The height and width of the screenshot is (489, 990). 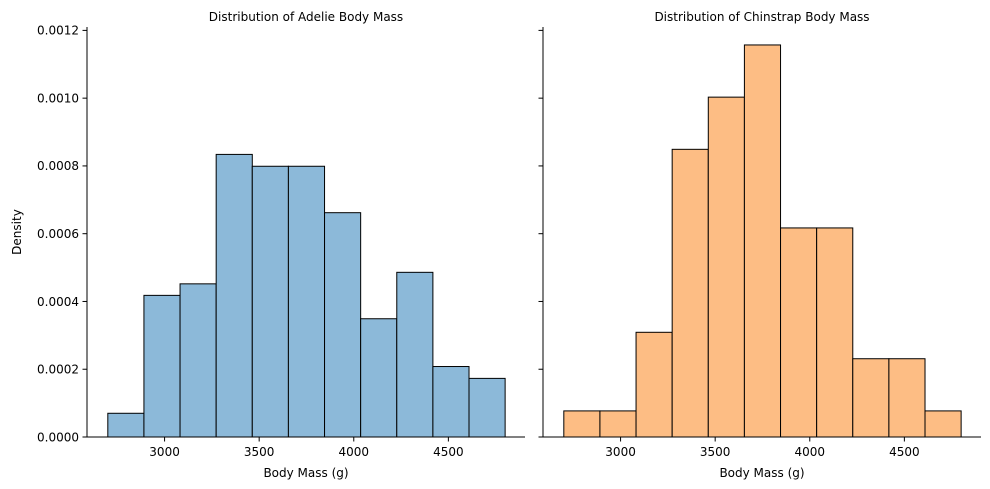 What do you see at coordinates (58, 437) in the screenshot?
I see `y-tick-label: 0.0000` at bounding box center [58, 437].